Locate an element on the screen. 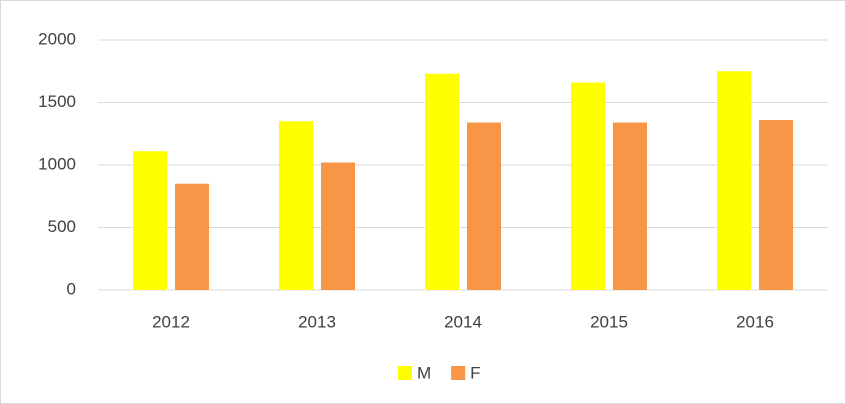  y-tick-label: 1500 is located at coordinates (57, 101).